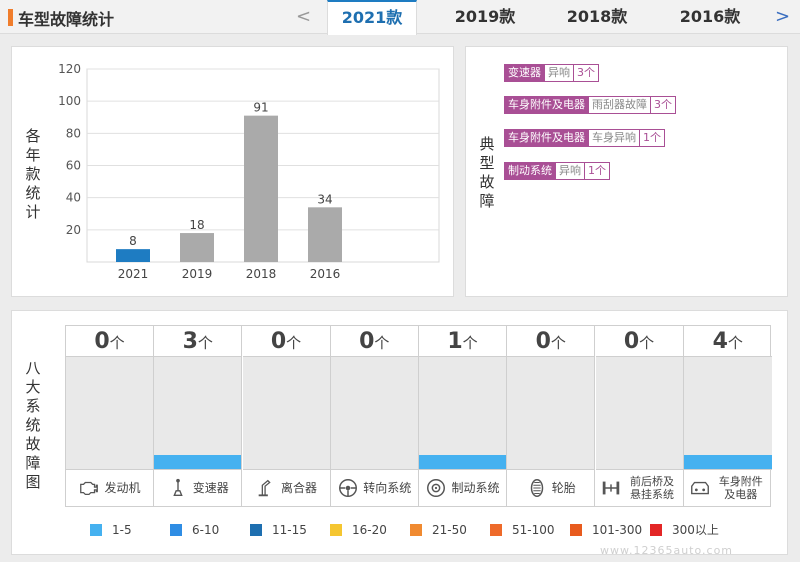 This screenshot has width=800, height=562. I want to click on car-accessory-icon, so click(699, 488).